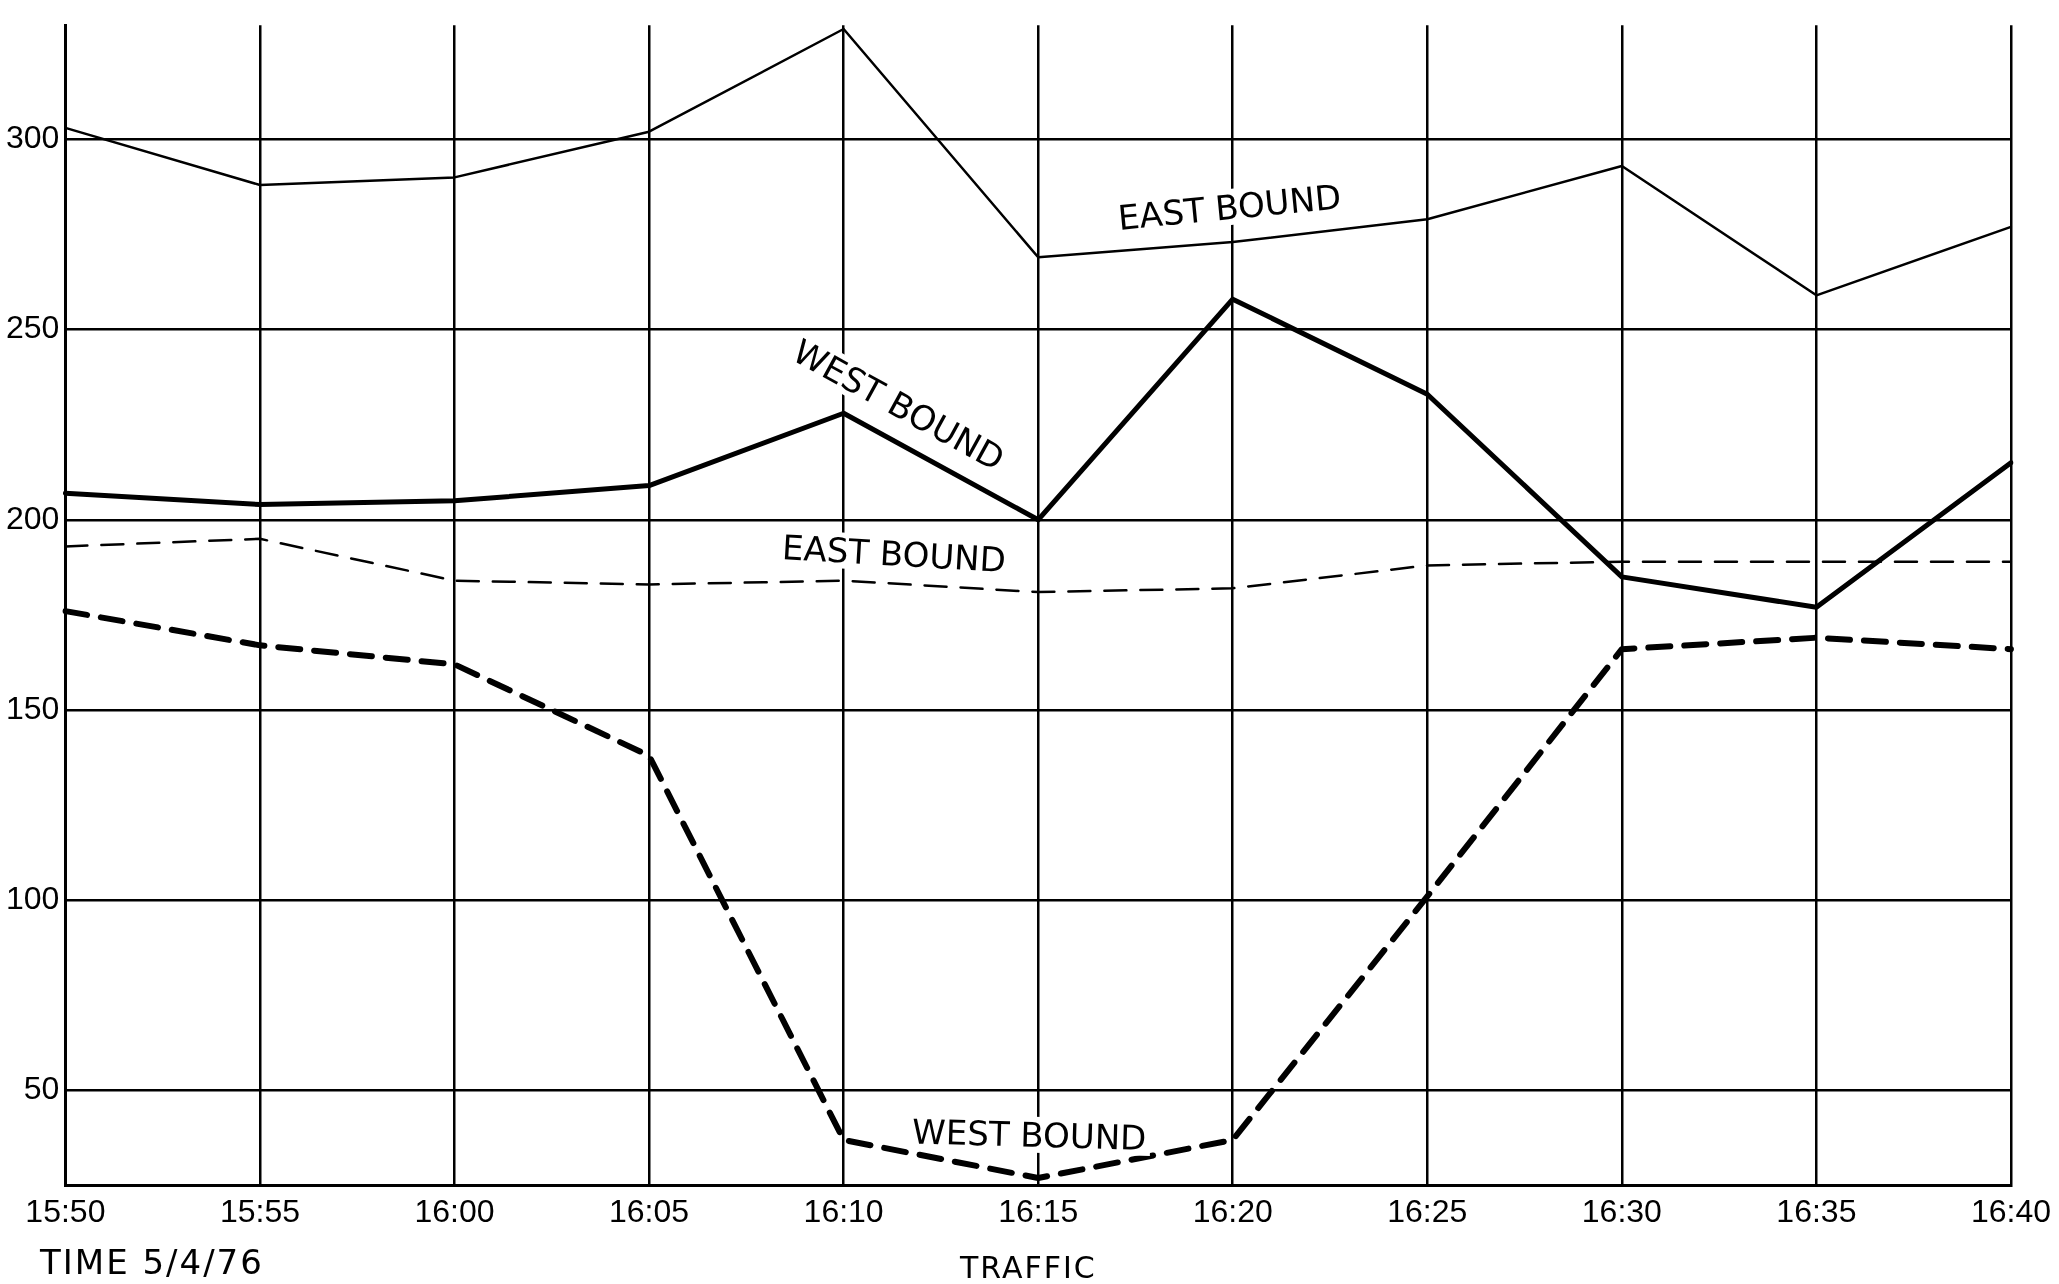 This screenshot has width=2059, height=1284. What do you see at coordinates (1427, 1210) in the screenshot?
I see `x-tick-label: 16:25` at bounding box center [1427, 1210].